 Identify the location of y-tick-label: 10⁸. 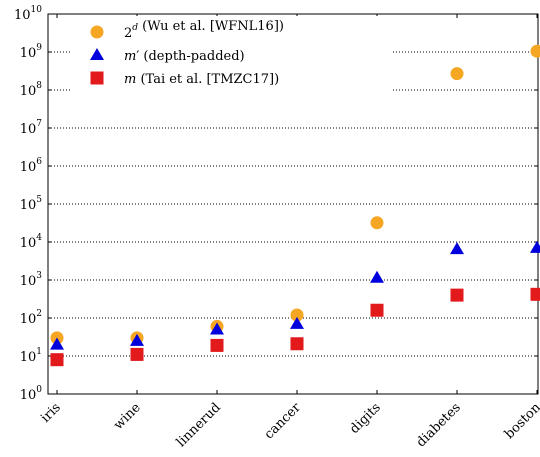
(31, 90).